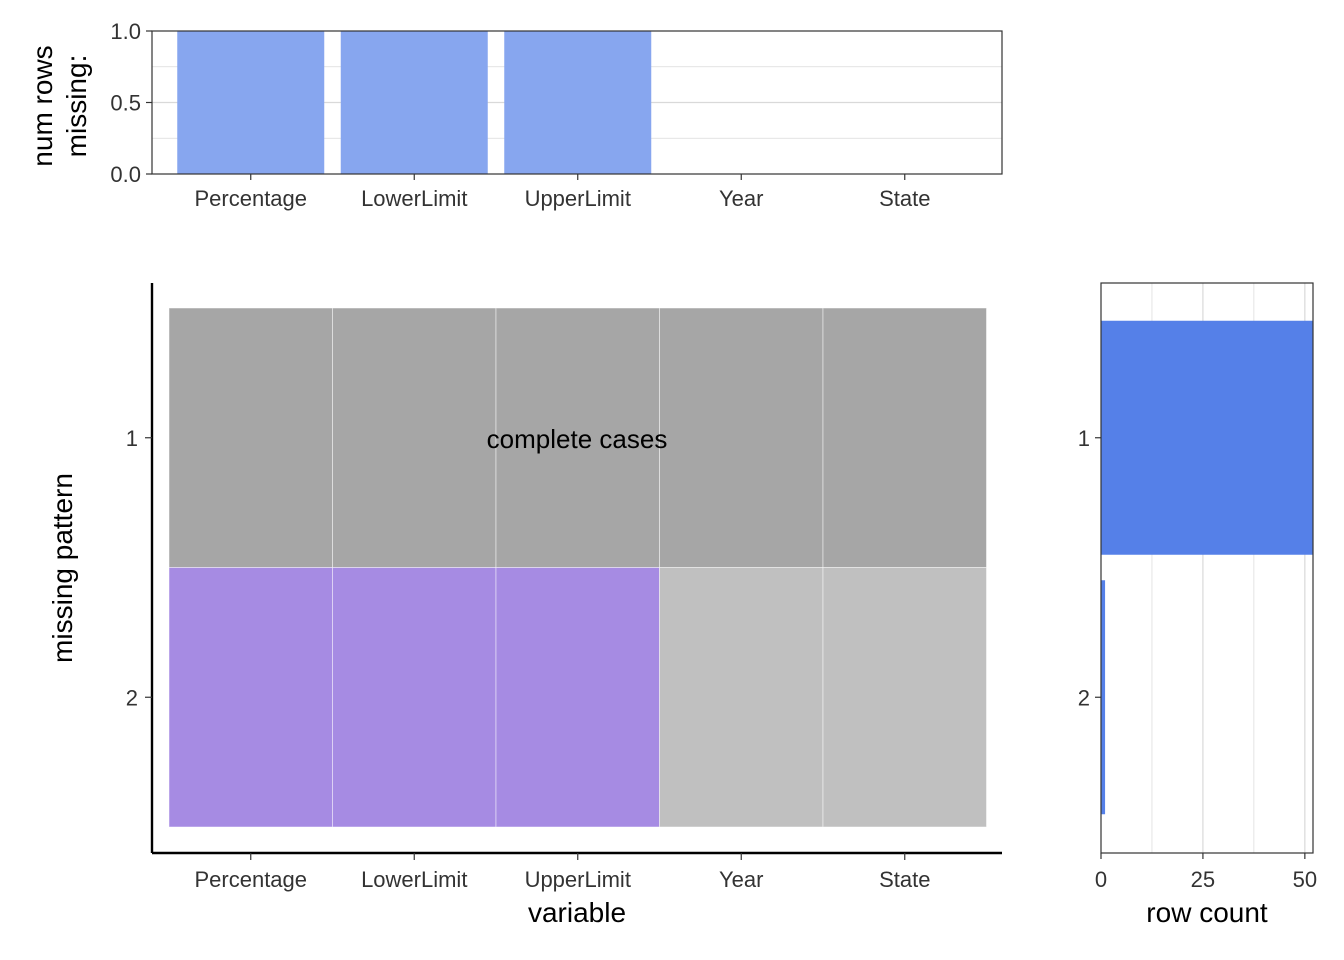 The image size is (1344, 960). Describe the element at coordinates (578, 879) in the screenshot. I see `main-x-tick-label: UpperLimit` at that location.